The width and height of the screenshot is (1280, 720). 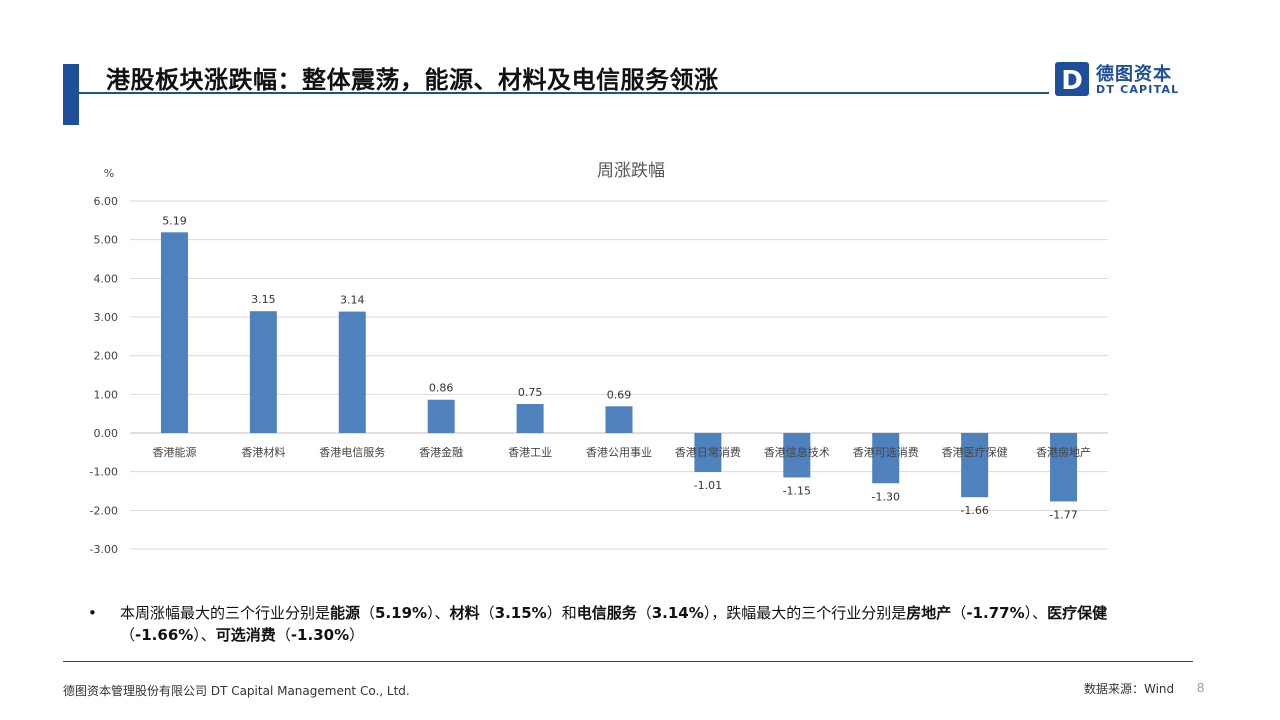 I want to click on y-tick-label: 0.00, so click(x=106, y=433).